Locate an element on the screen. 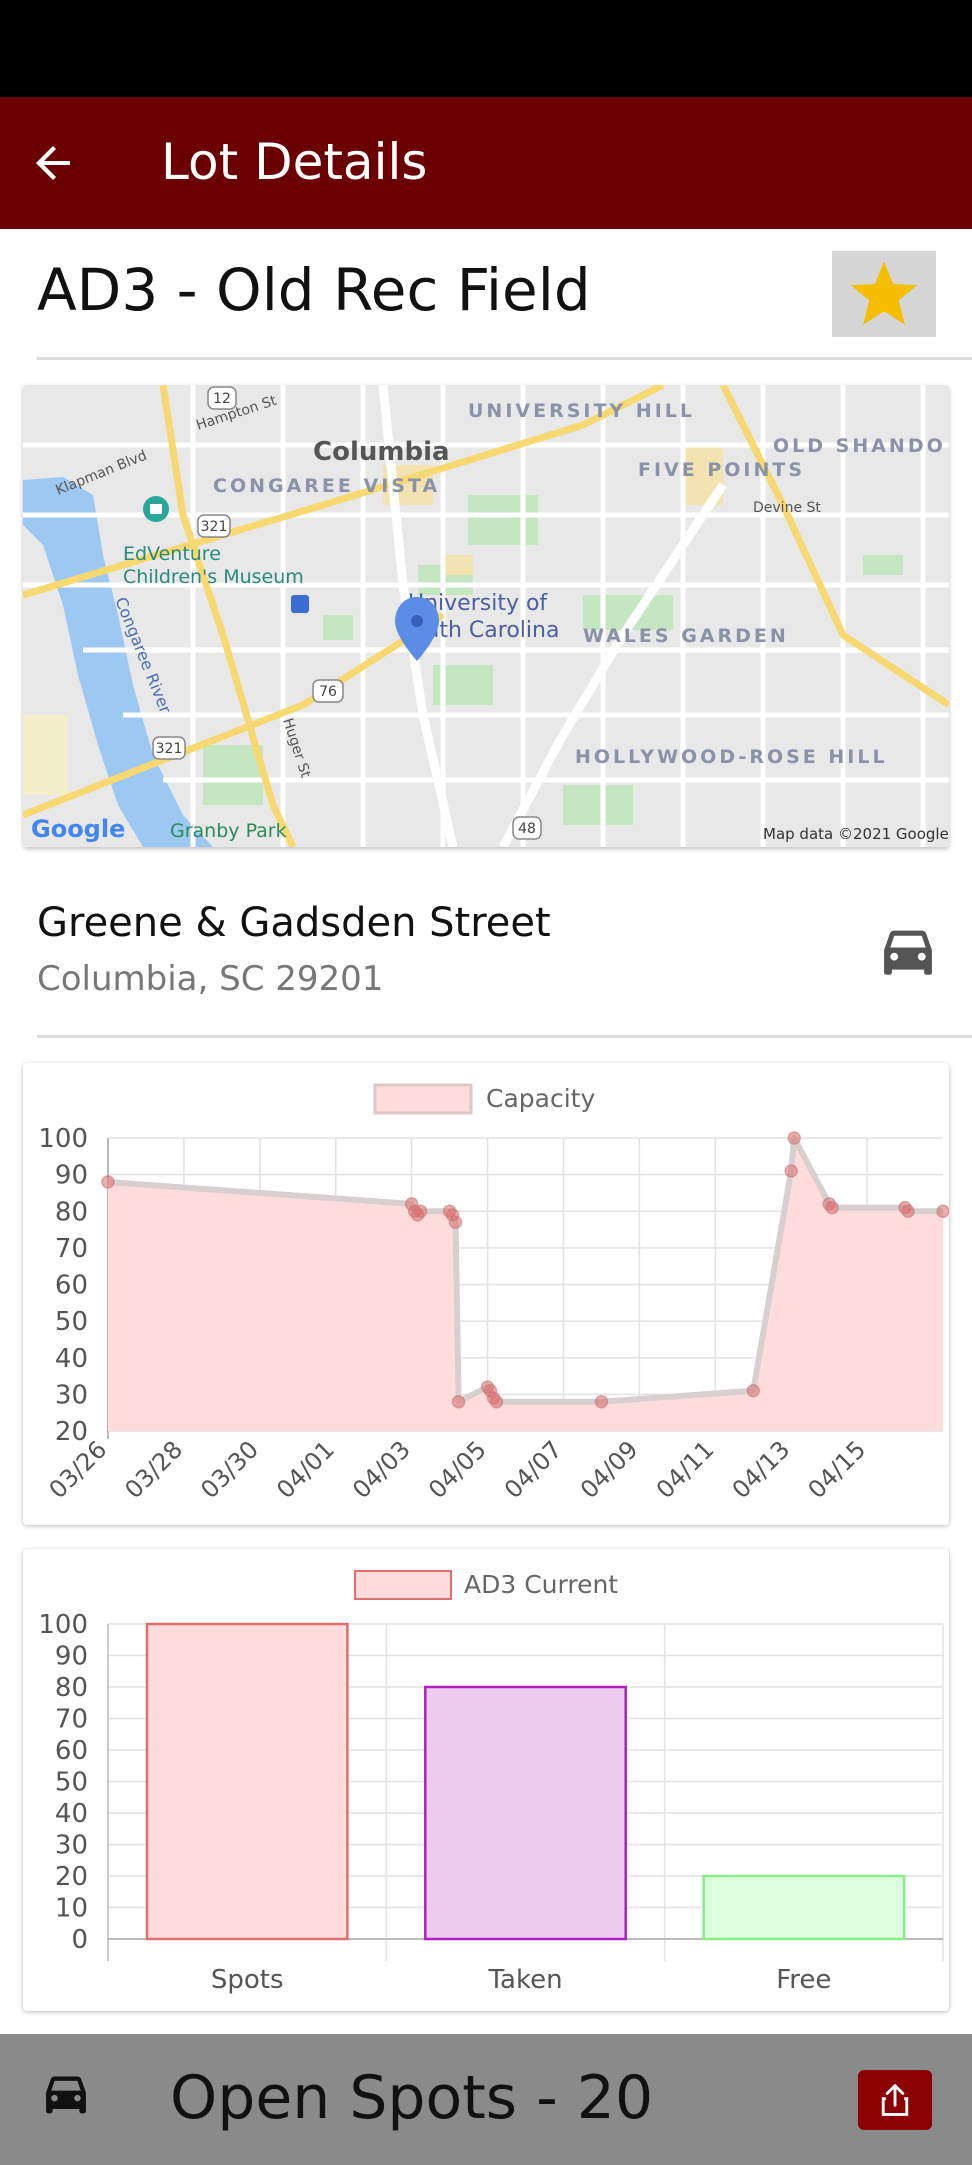  app-bar: Lot Details is located at coordinates (486, 163).